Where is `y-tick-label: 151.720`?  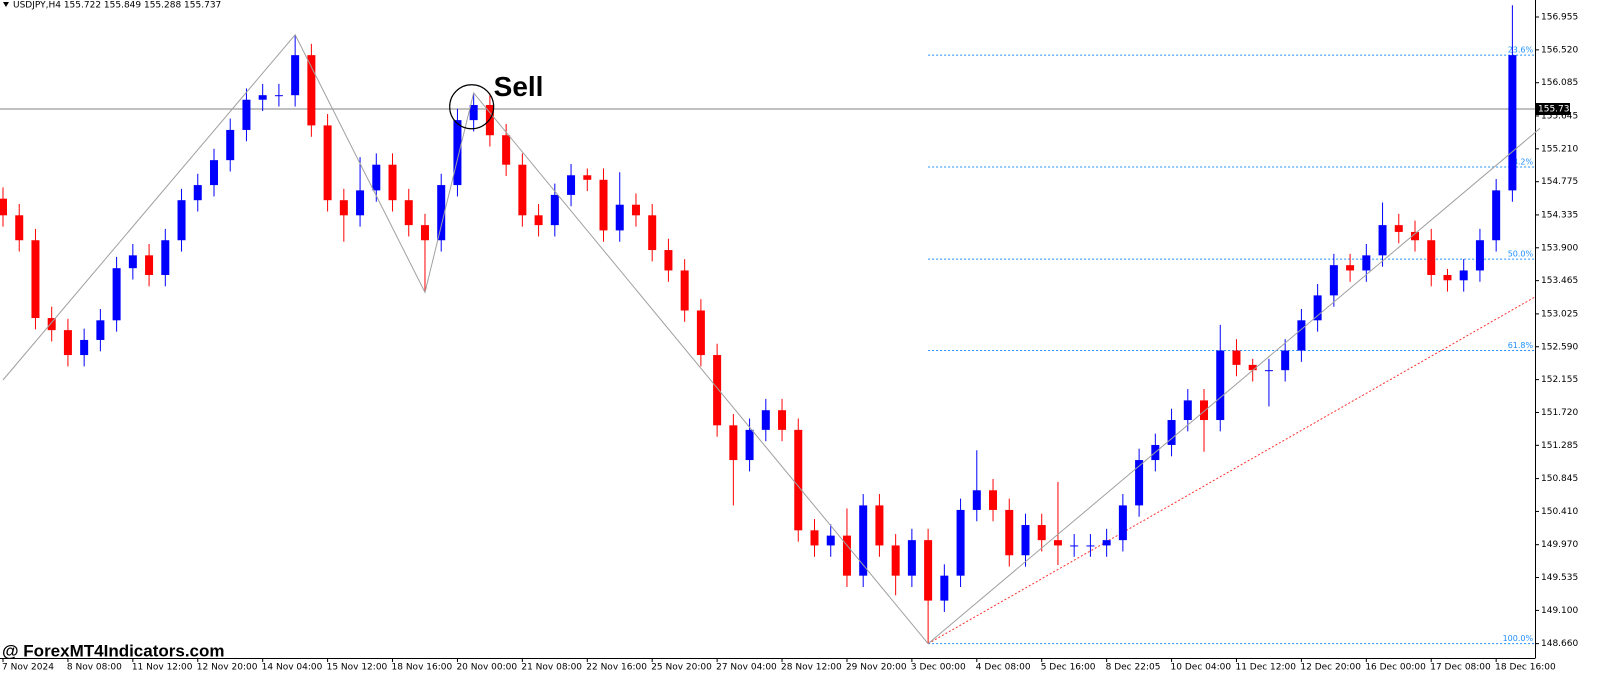 y-tick-label: 151.720 is located at coordinates (1559, 413).